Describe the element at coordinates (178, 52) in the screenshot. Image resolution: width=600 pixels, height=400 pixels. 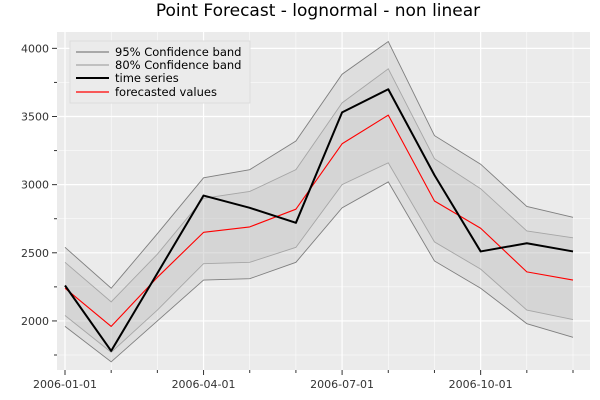
I see `legend-label-95-band: 95% Confidence band` at that location.